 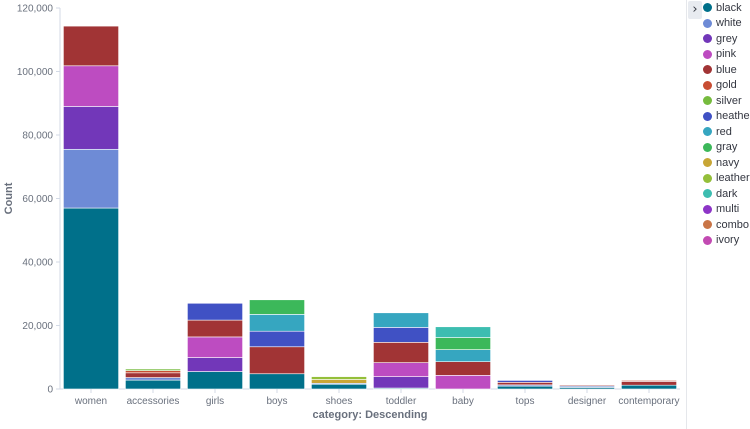 What do you see at coordinates (649, 387) in the screenshot?
I see `bar-segment-contemporary-black` at bounding box center [649, 387].